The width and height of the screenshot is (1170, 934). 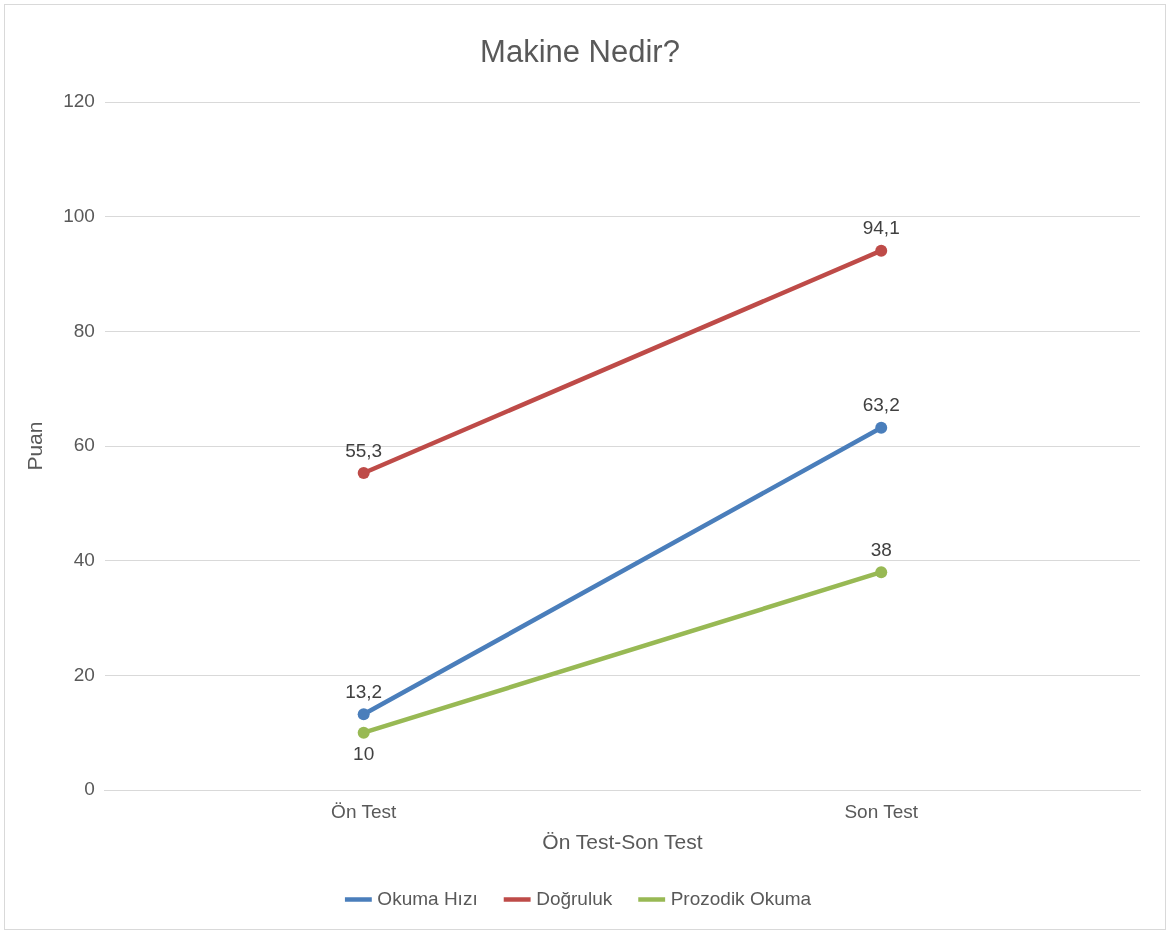 What do you see at coordinates (364, 450) in the screenshot?
I see `data-label: 55,3` at bounding box center [364, 450].